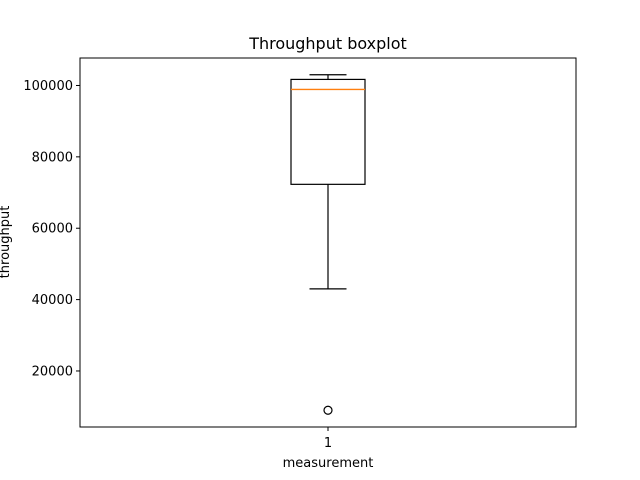 This screenshot has width=640, height=480. I want to click on x-tick-label: 1, so click(328, 443).